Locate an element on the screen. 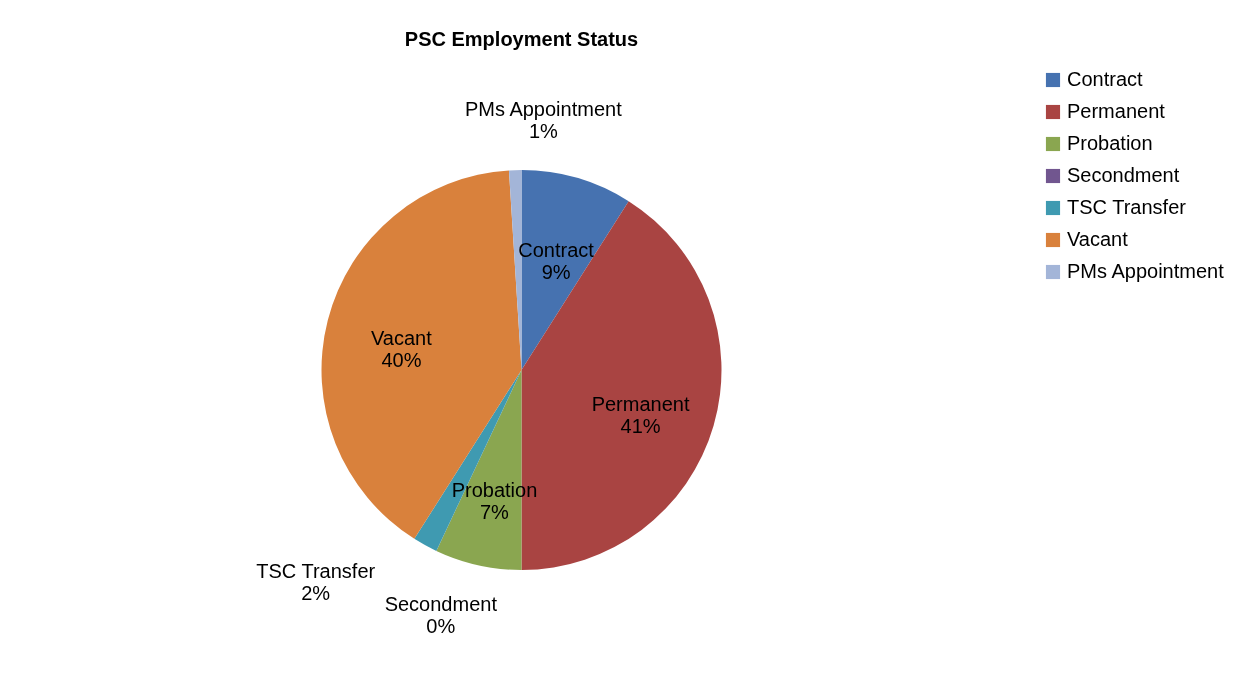  slice-label: Permanent is located at coordinates (640, 403).